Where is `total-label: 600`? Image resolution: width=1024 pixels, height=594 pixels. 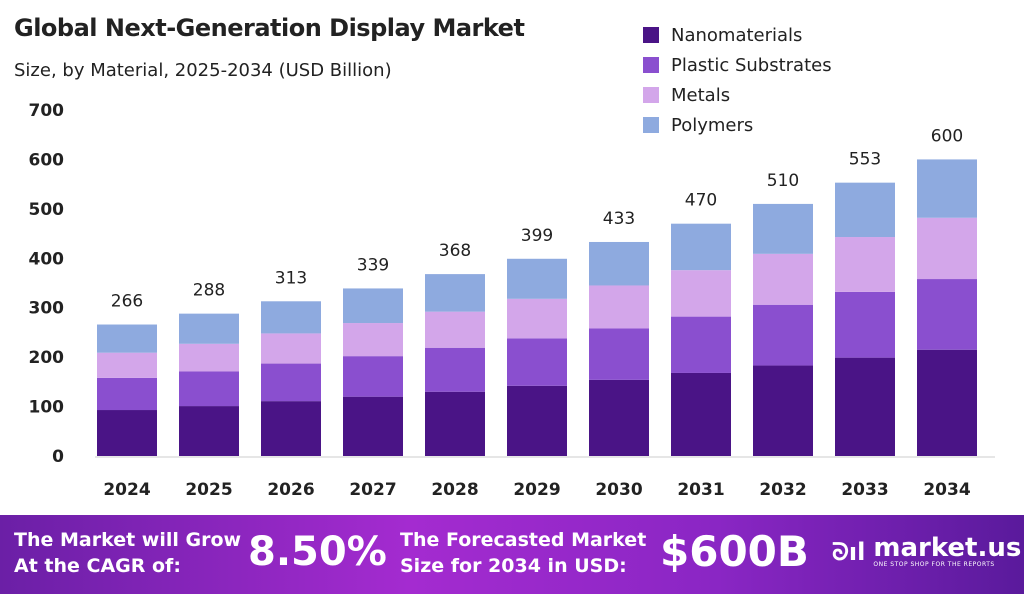 total-label: 600 is located at coordinates (947, 136).